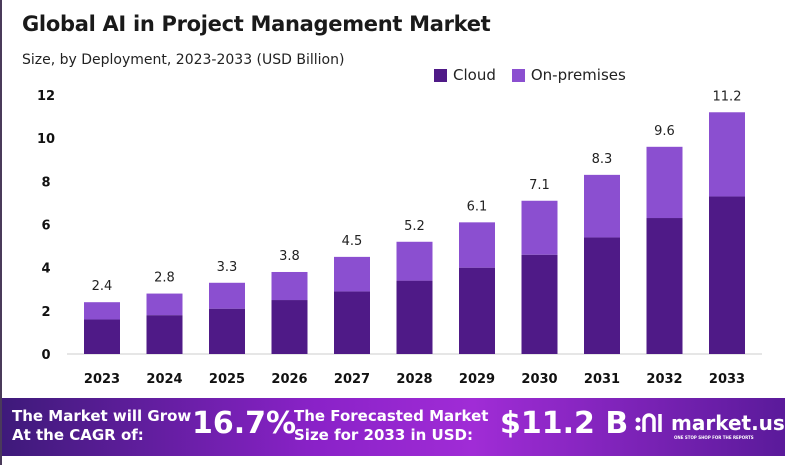  Describe the element at coordinates (102, 286) in the screenshot. I see `data-label-2023: 2.4` at that location.